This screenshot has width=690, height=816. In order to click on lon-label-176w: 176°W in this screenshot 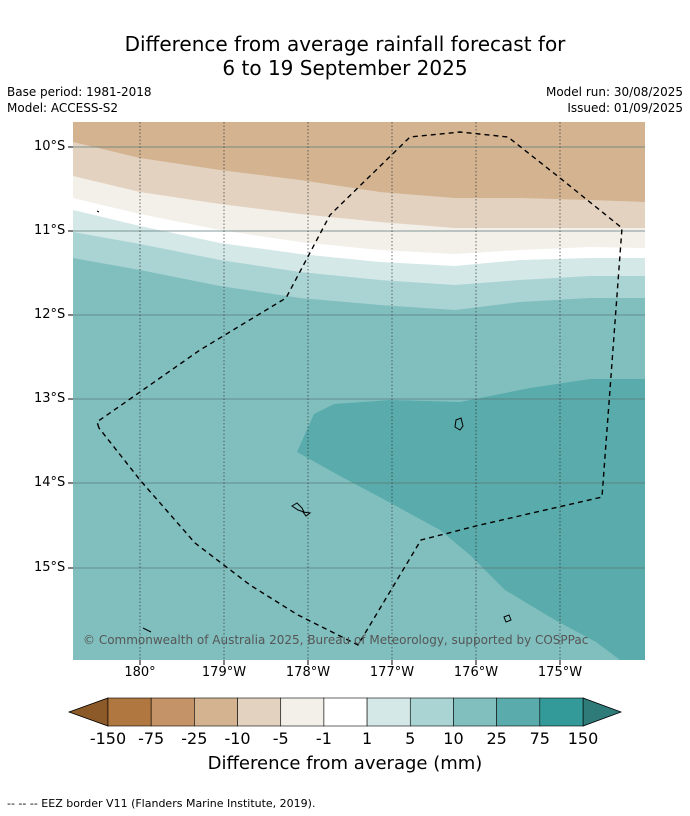, I will do `click(476, 672)`.